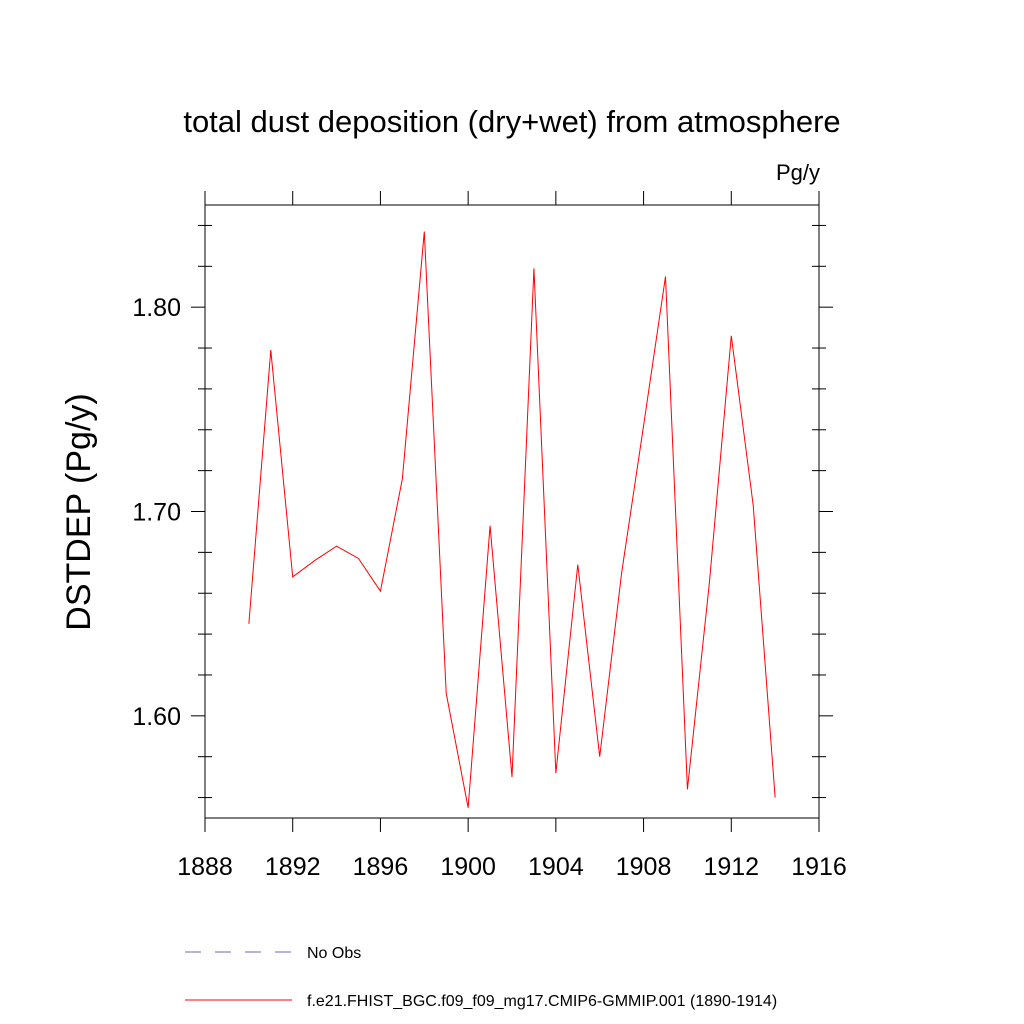 This screenshot has width=1024, height=1024. What do you see at coordinates (156, 717) in the screenshot?
I see `y-tick-label: 1.60` at bounding box center [156, 717].